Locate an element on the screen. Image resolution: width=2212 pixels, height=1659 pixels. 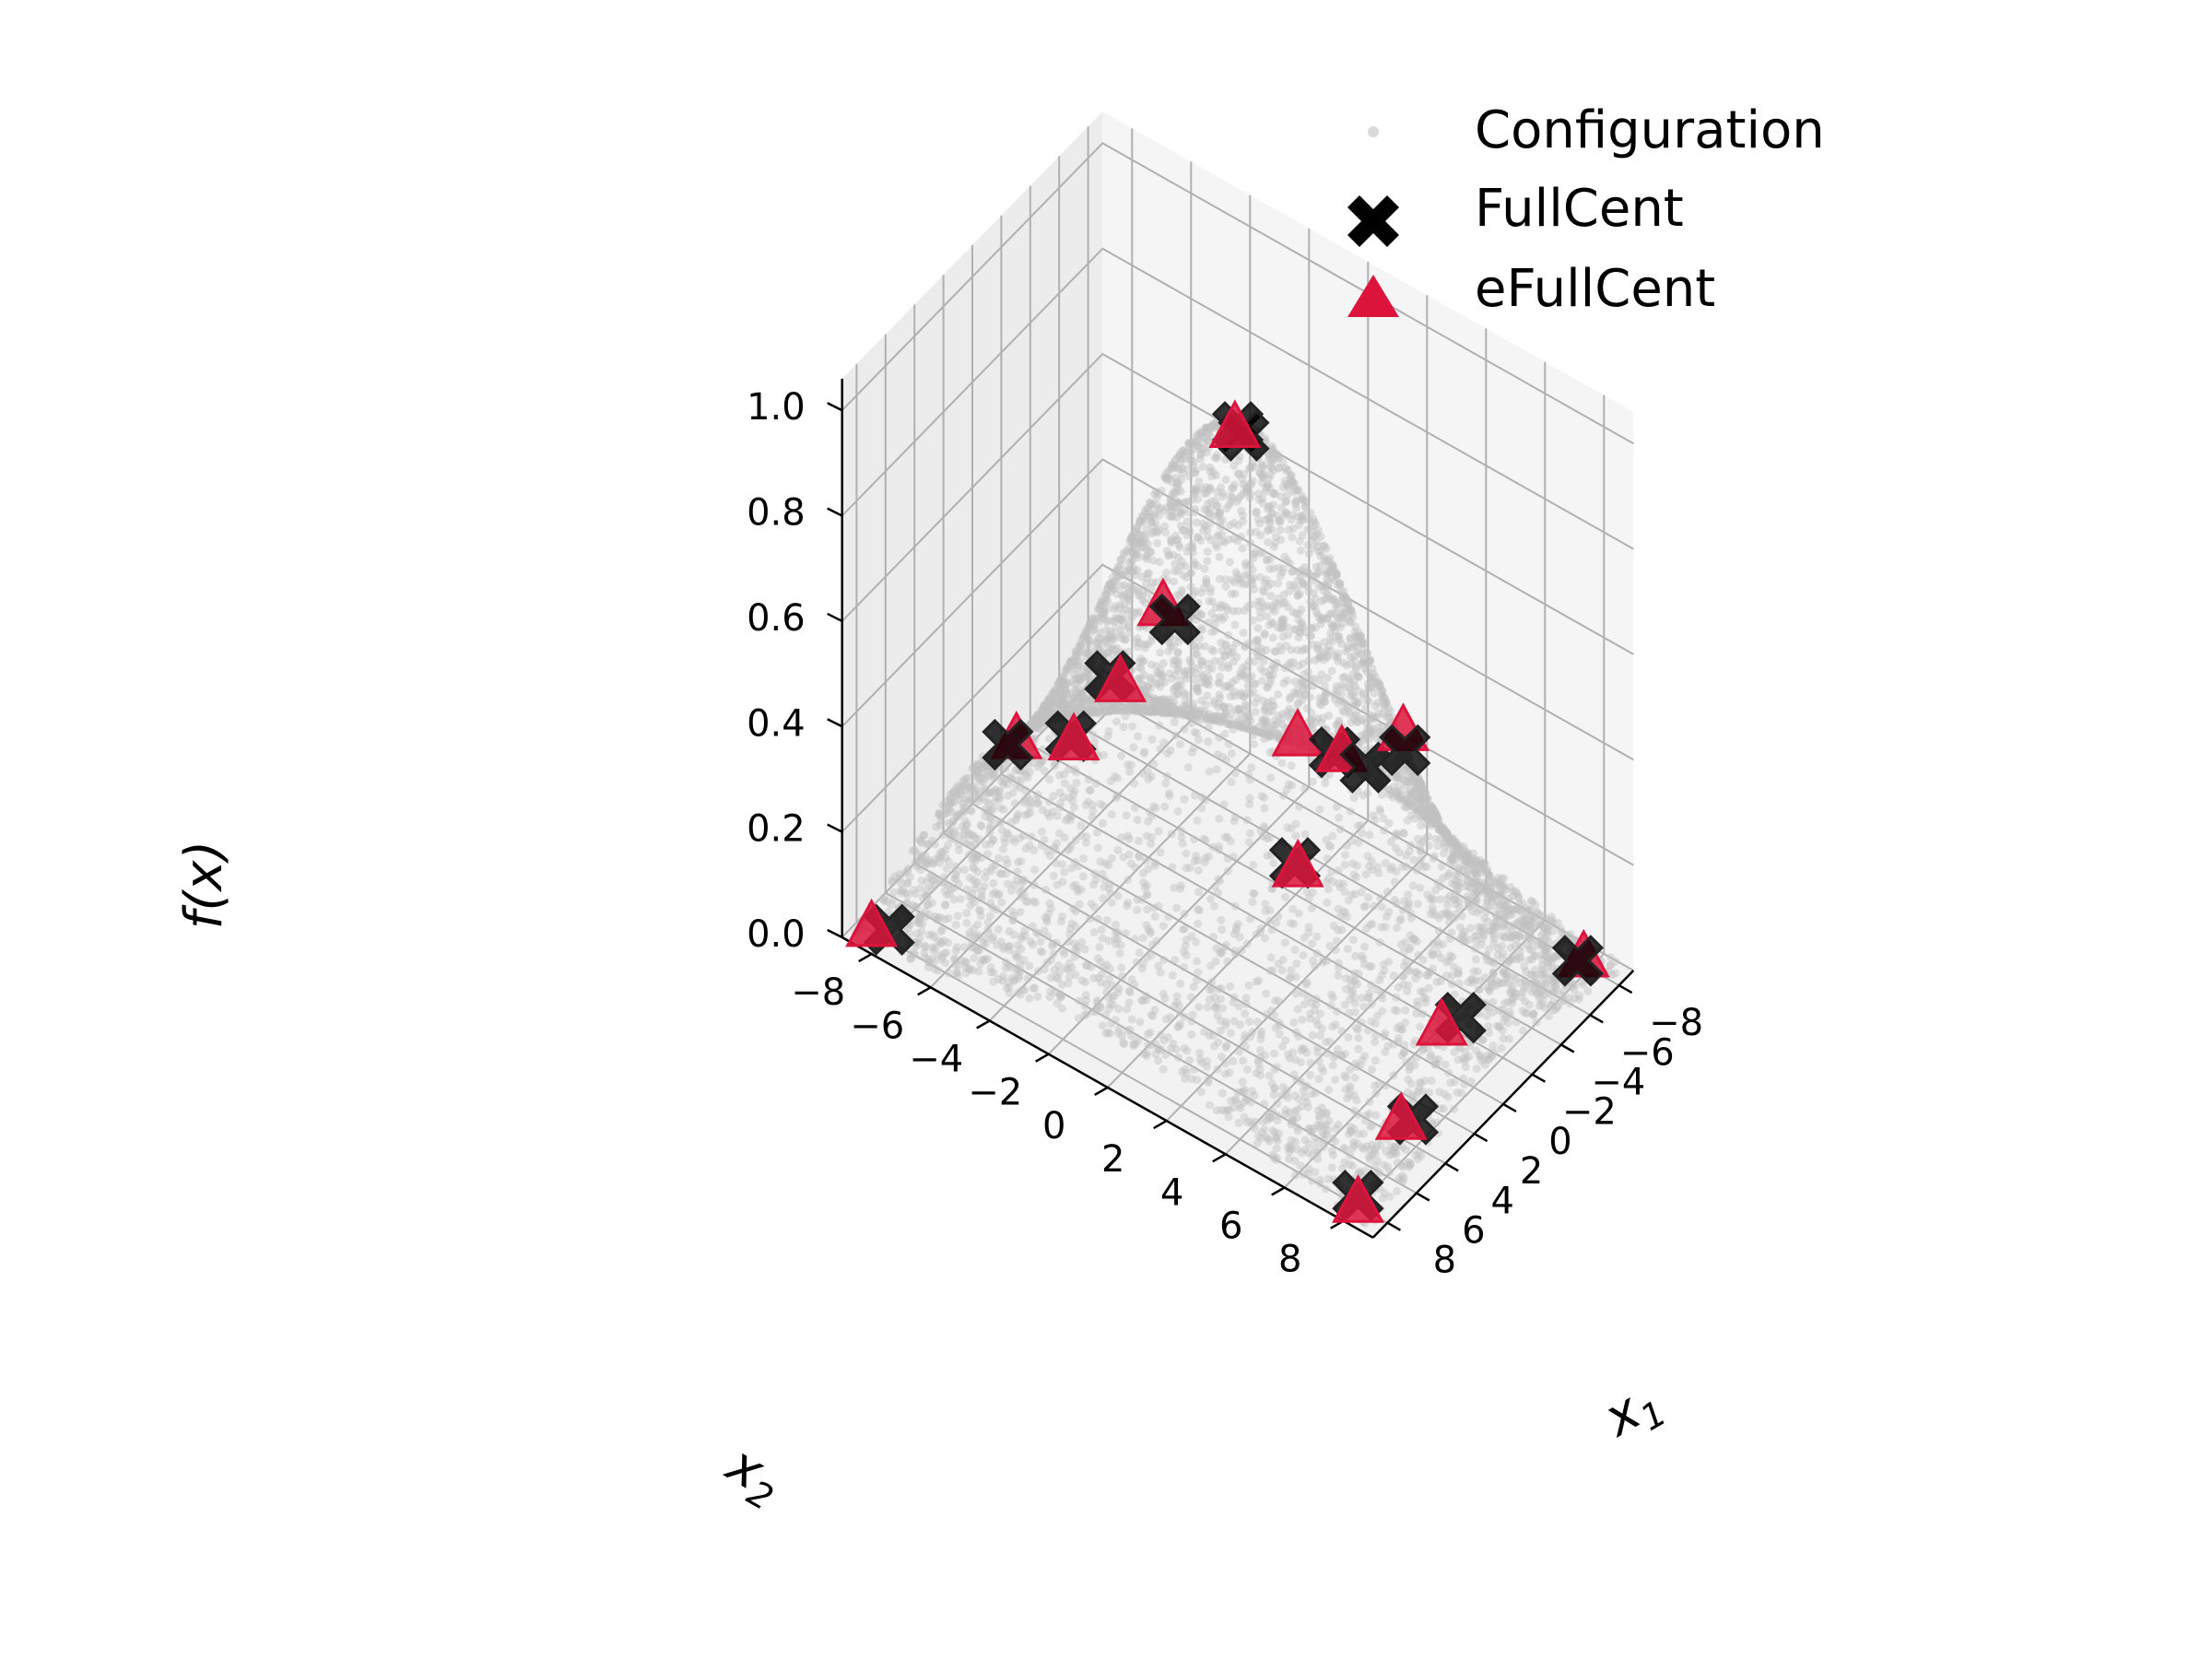
y-tick is located at coordinates (865, 958).